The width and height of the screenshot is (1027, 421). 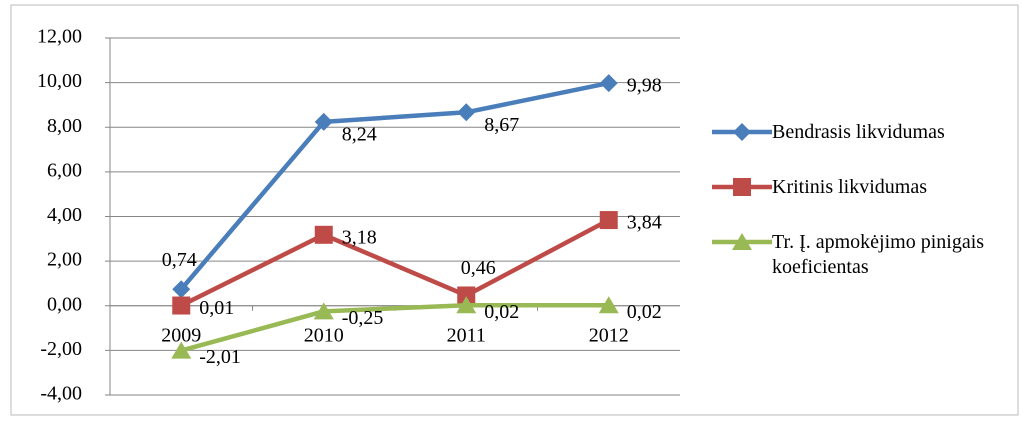 I want to click on y-tick-label: 2,00, so click(x=64, y=260).